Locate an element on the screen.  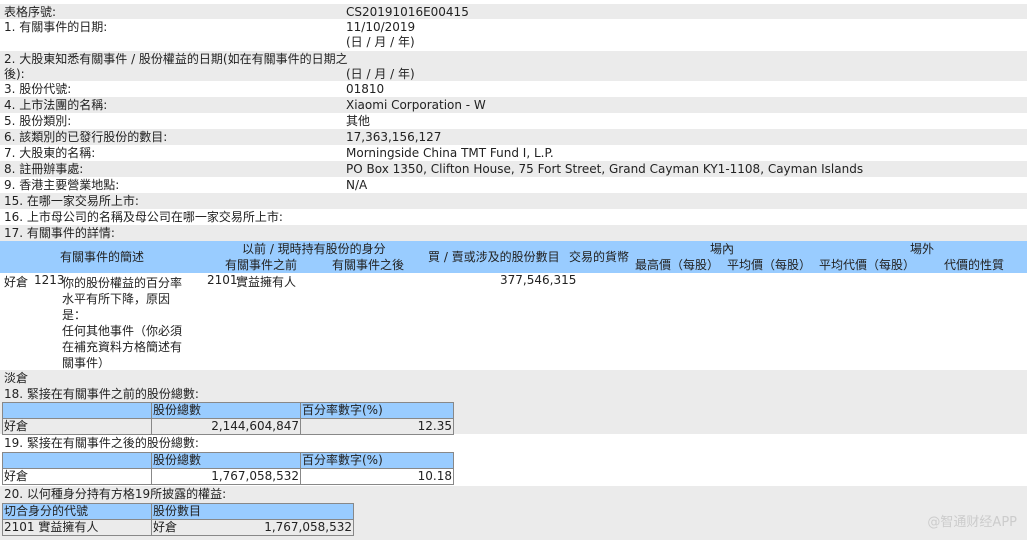
field-value: 01810 is located at coordinates (365, 89).